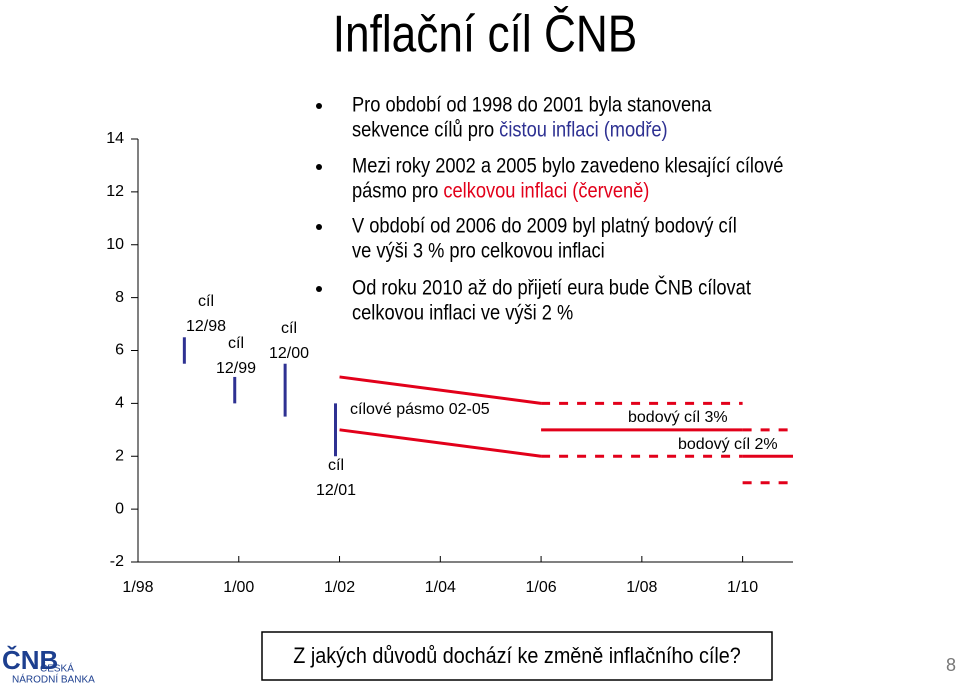 The width and height of the screenshot is (960, 685). What do you see at coordinates (440, 587) in the screenshot?
I see `x-tick-label: 1/04` at bounding box center [440, 587].